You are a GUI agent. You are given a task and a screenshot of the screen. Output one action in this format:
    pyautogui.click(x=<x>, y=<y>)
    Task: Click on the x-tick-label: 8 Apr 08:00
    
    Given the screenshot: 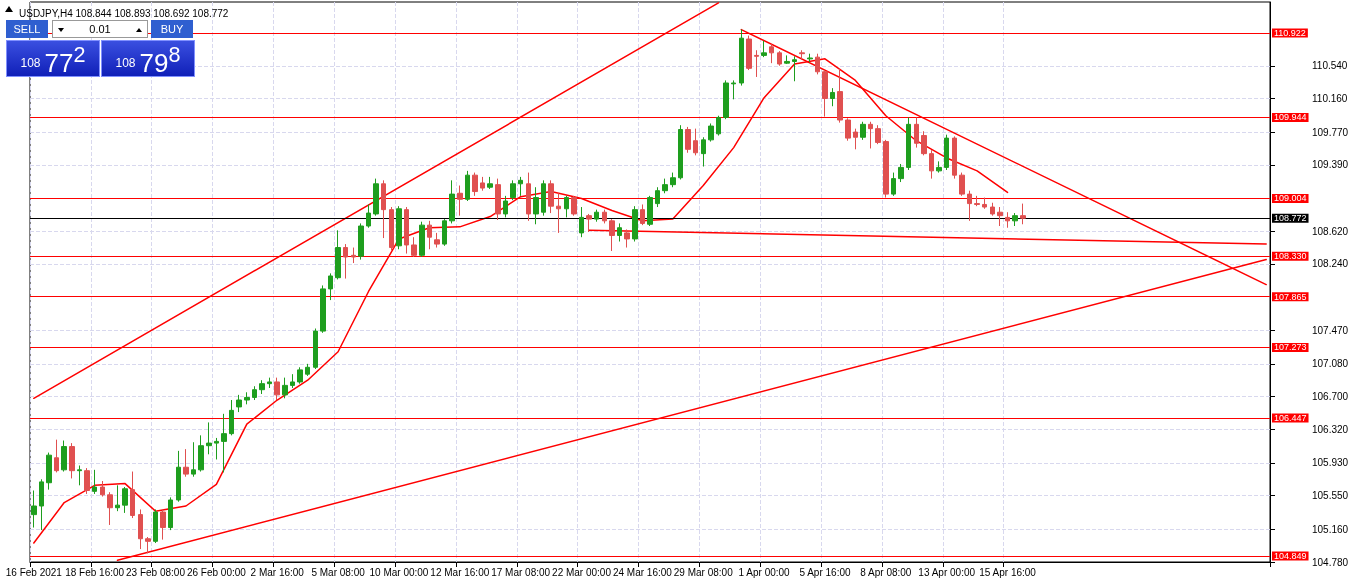 What is the action you would take?
    pyautogui.click(x=886, y=572)
    